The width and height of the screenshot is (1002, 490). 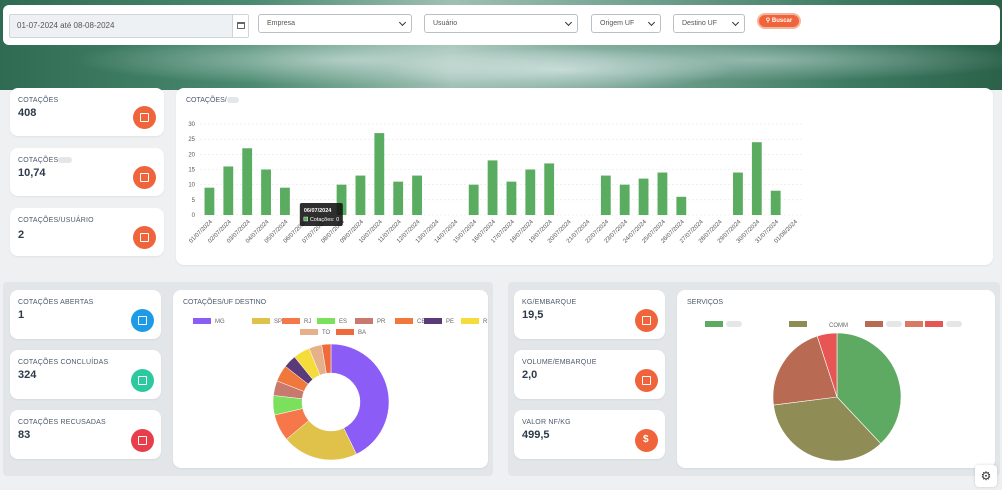 I want to click on card-label: KG/EMBARQUE, so click(x=549, y=302).